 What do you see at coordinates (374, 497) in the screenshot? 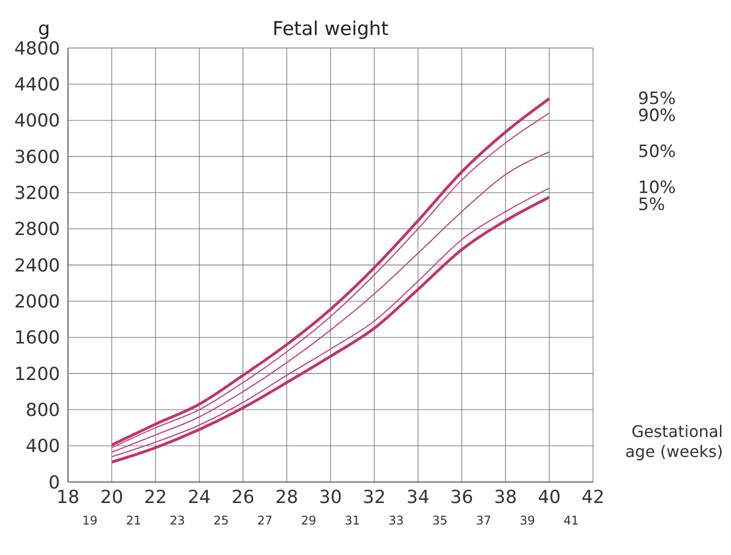
I see `x-tick-label: 32` at bounding box center [374, 497].